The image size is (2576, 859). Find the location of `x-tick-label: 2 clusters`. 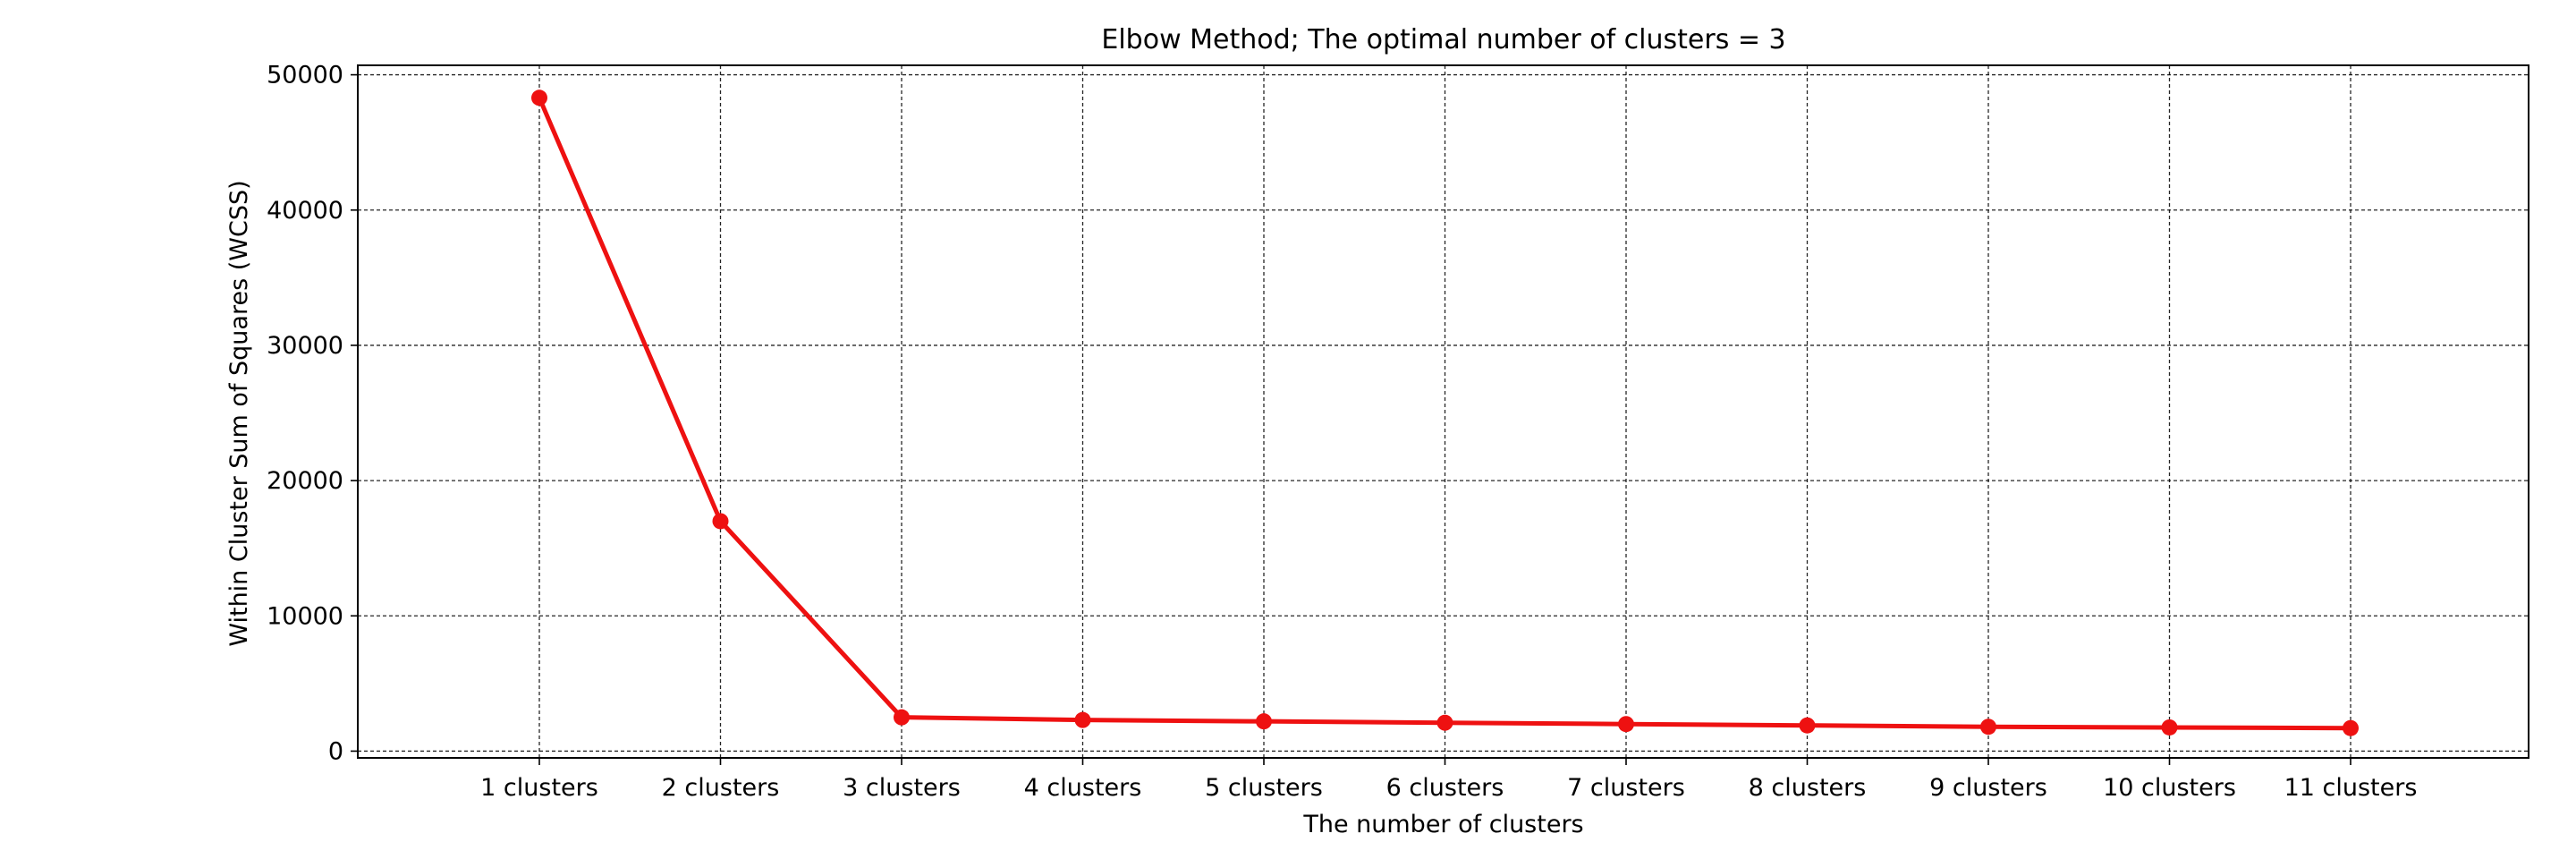

x-tick-label: 2 clusters is located at coordinates (721, 788).